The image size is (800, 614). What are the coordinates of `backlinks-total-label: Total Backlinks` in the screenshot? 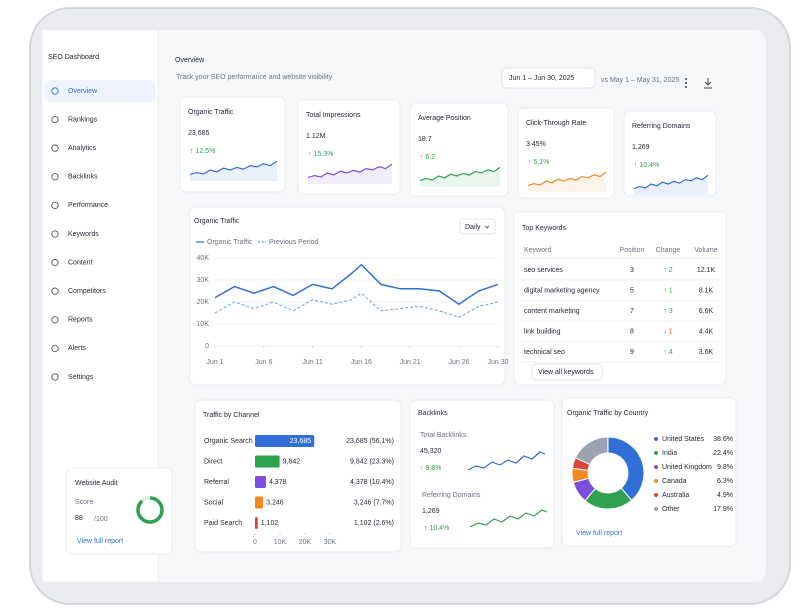 It's located at (443, 435).